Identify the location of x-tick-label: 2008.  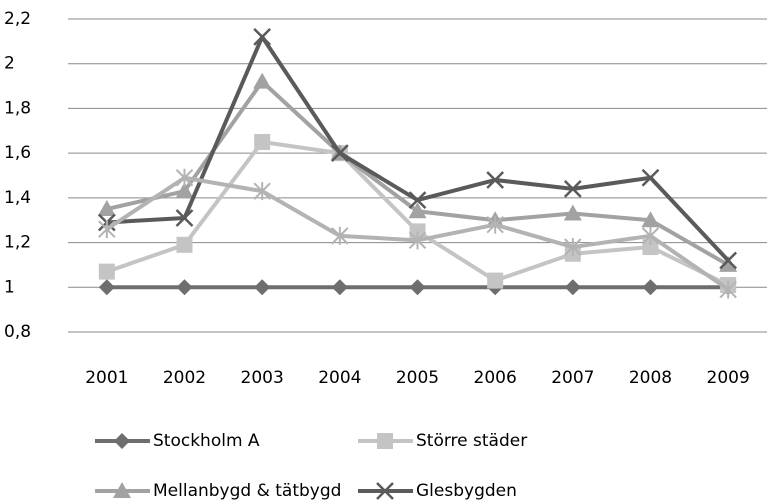
(650, 378).